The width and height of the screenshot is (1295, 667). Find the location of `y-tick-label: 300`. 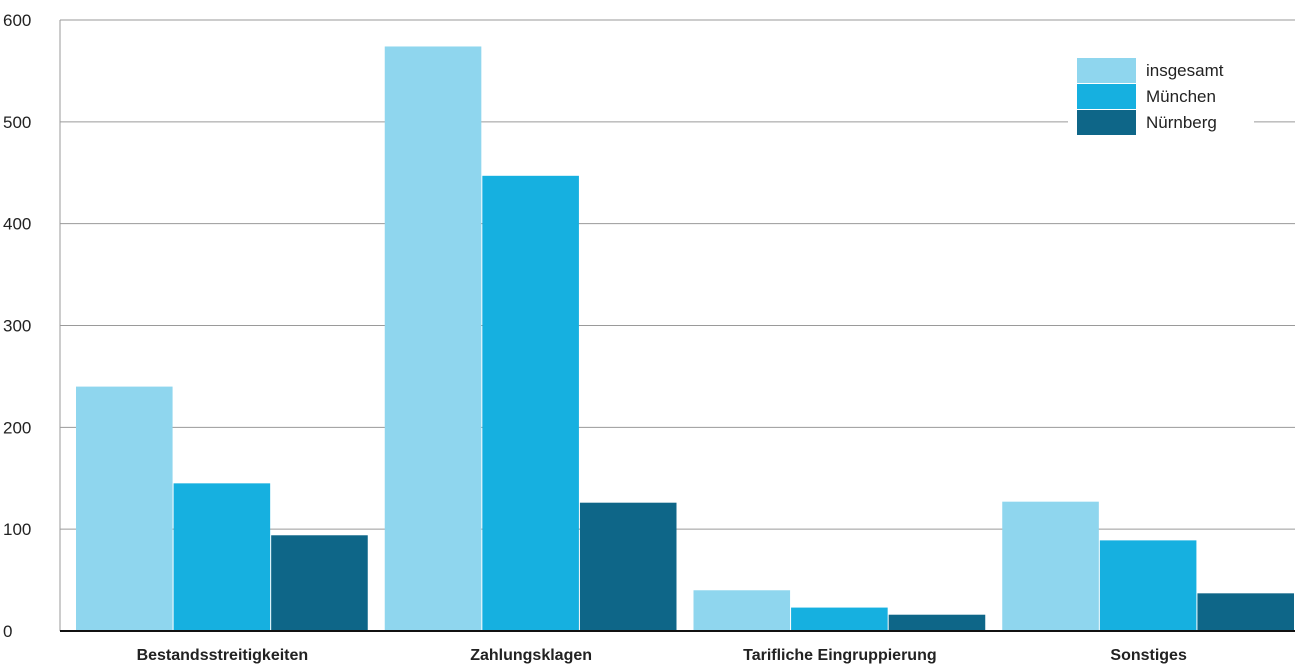

y-tick-label: 300 is located at coordinates (17, 326).